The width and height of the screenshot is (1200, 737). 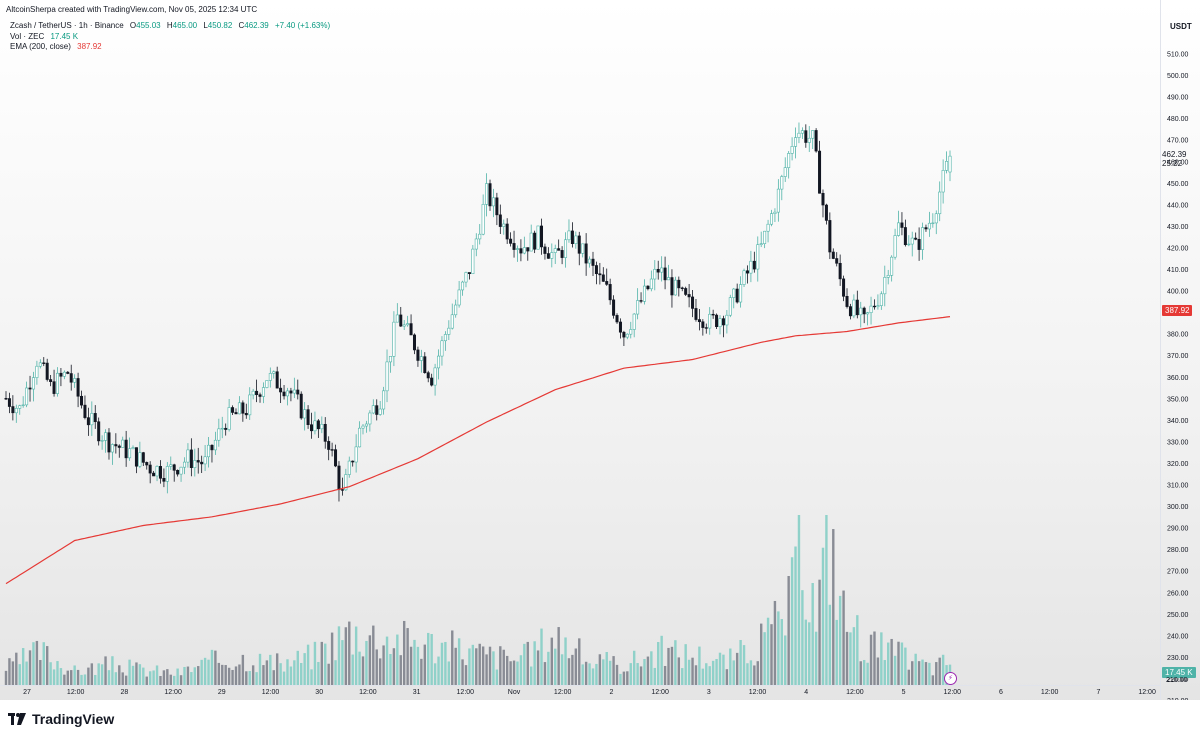 What do you see at coordinates (1181, 26) in the screenshot?
I see `price-unit-label: USDT` at bounding box center [1181, 26].